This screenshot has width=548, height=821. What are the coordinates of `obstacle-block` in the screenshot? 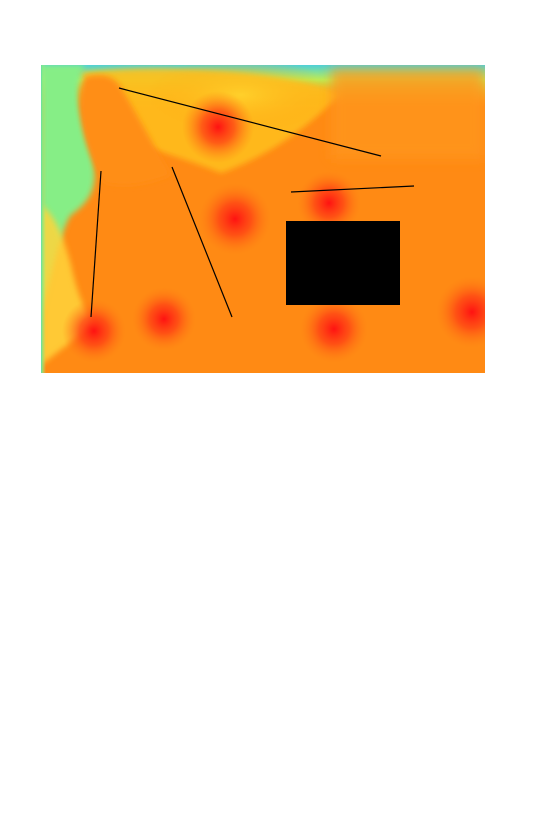 It's located at (343, 263).